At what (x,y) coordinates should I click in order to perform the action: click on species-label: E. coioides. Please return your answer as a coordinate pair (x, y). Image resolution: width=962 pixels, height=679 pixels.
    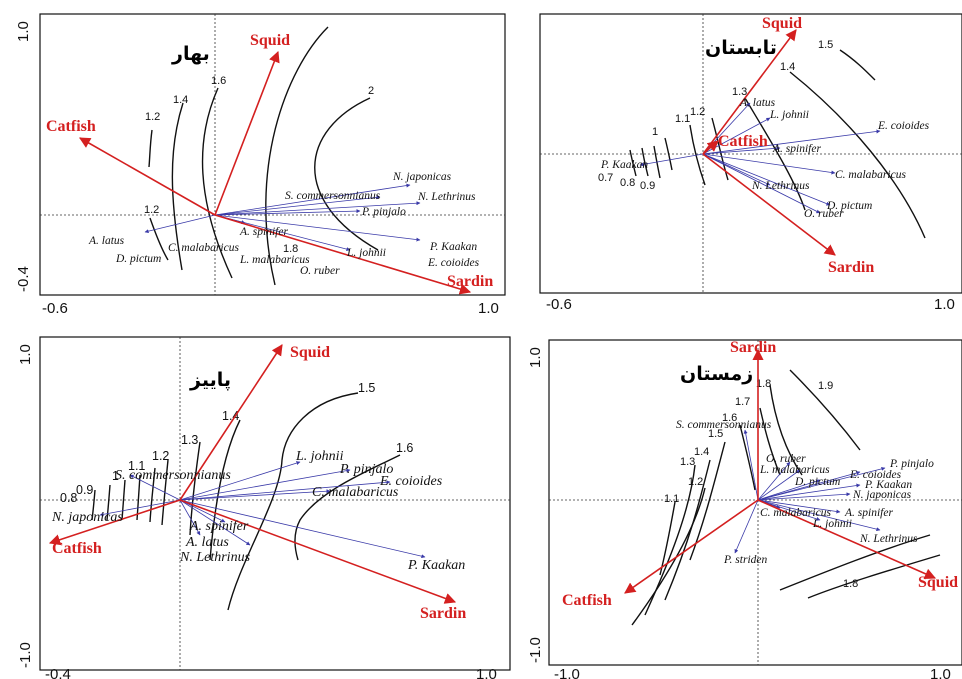
    Looking at the image, I should click on (453, 263).